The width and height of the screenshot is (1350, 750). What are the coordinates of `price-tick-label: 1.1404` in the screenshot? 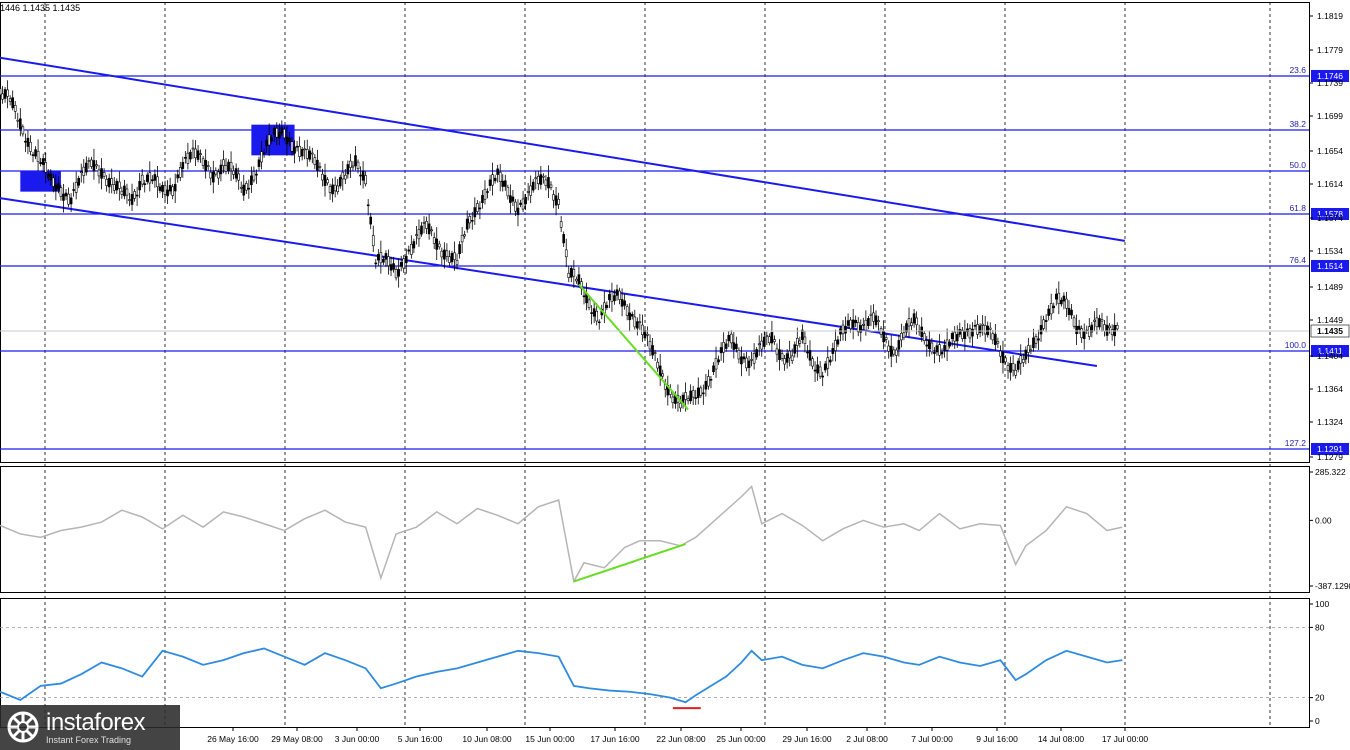 It's located at (1330, 356).